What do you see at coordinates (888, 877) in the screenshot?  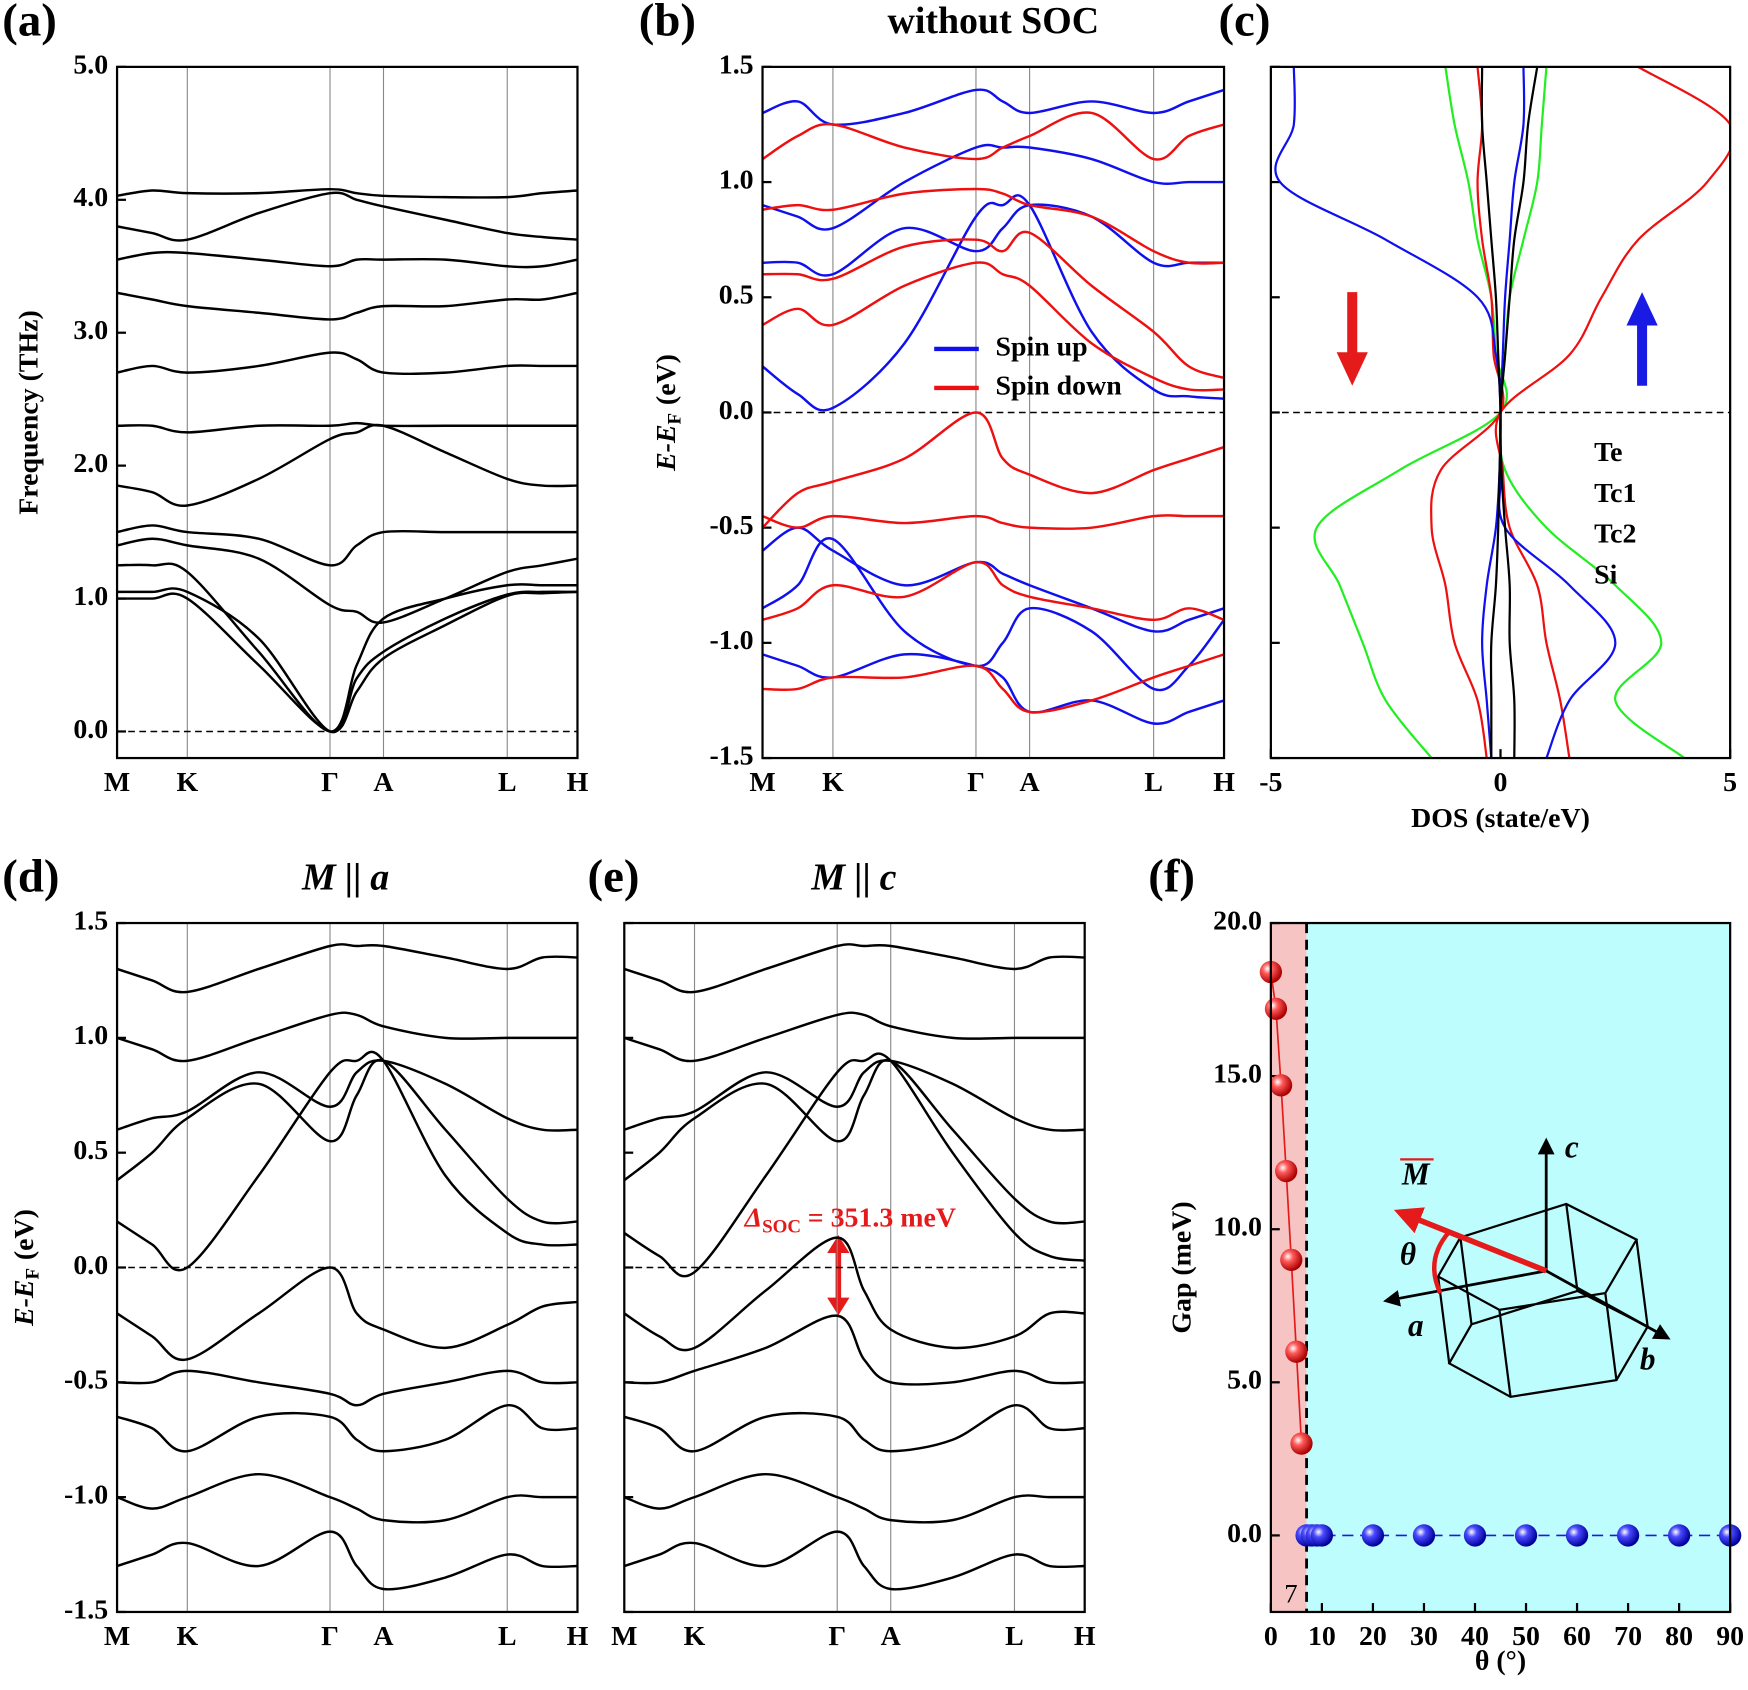 I see `title-part: c` at bounding box center [888, 877].